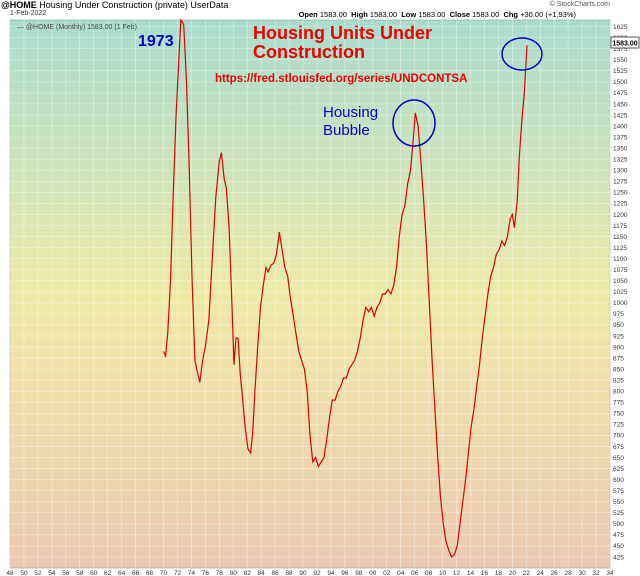 The width and height of the screenshot is (640, 576). Describe the element at coordinates (346, 130) in the screenshot. I see `annotation-bubble-line2: Bubble` at that location.